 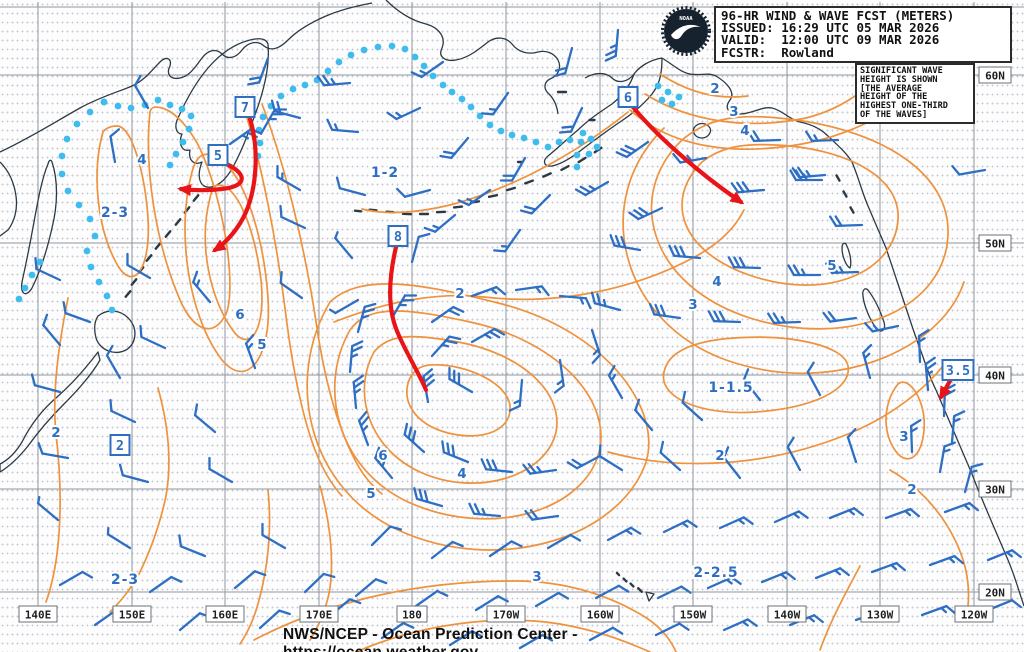 What do you see at coordinates (186, 77) in the screenshot?
I see `coastline` at bounding box center [186, 77].